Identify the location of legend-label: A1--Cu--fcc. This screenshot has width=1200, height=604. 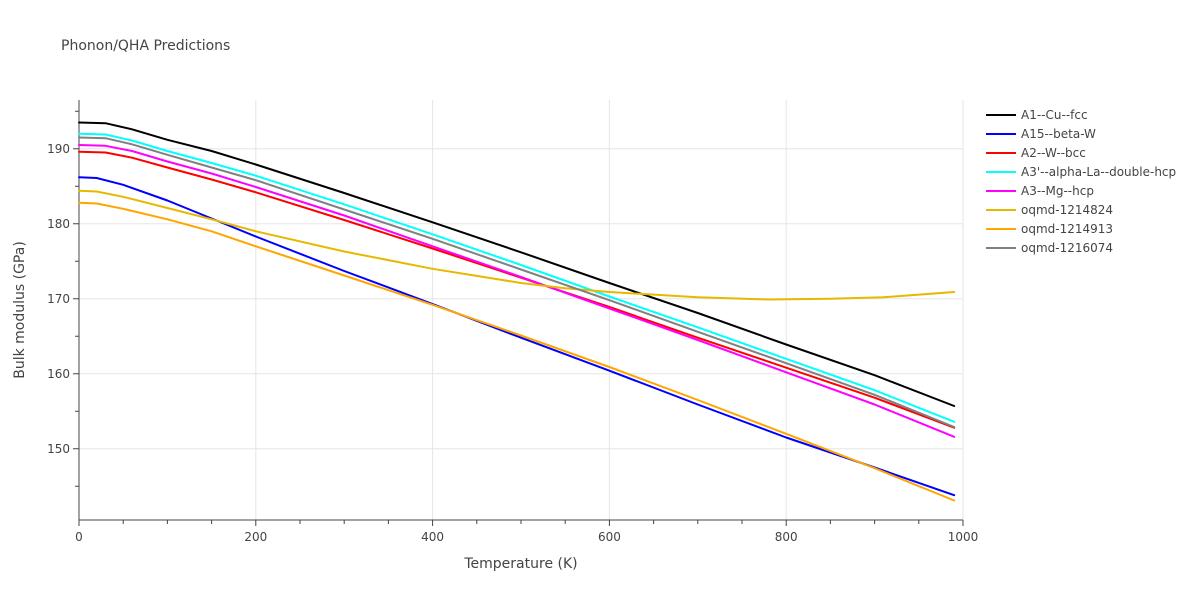
(1054, 115).